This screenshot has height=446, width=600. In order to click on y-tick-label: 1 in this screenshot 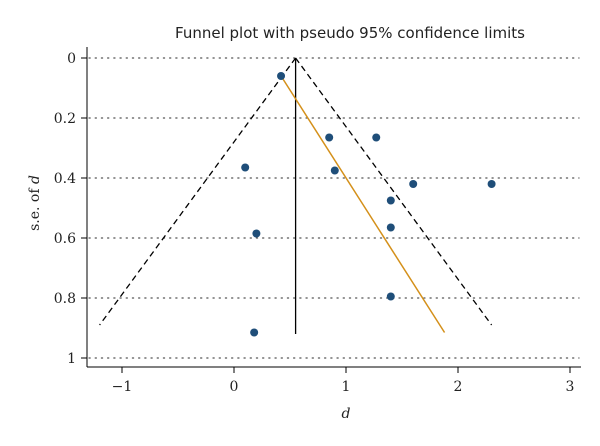, I will do `click(71, 359)`.